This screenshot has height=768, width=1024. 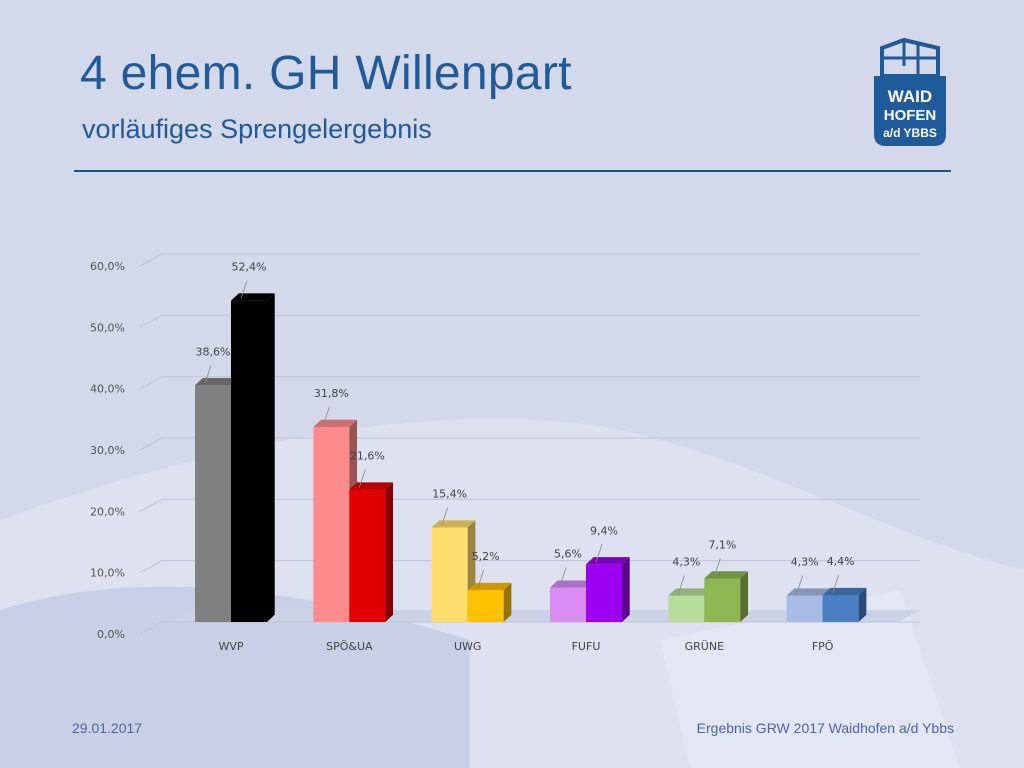 What do you see at coordinates (107, 728) in the screenshot?
I see `footer-date: 29.01.2017` at bounding box center [107, 728].